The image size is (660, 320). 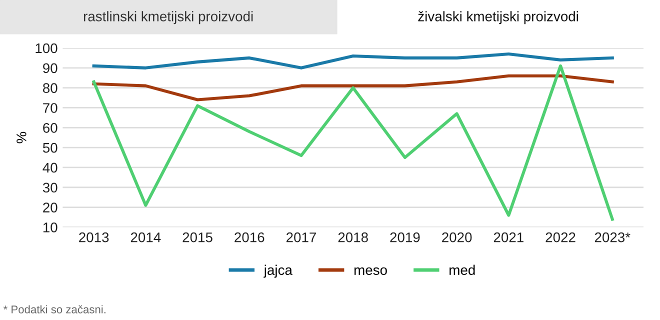 I want to click on y-axis-title: %, so click(x=21, y=138).